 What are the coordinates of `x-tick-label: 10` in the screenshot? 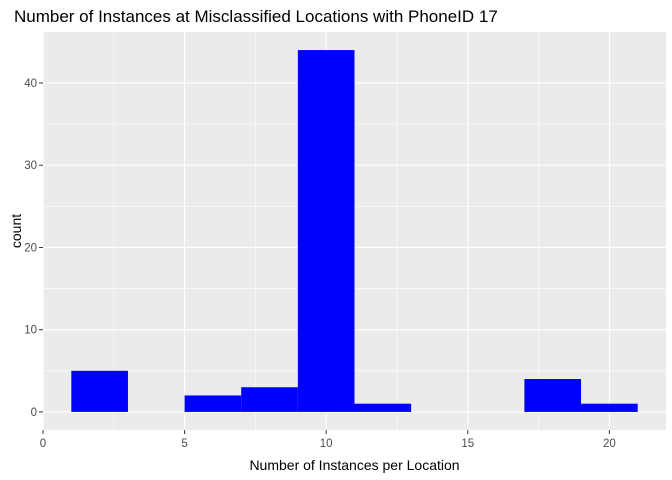 It's located at (326, 444).